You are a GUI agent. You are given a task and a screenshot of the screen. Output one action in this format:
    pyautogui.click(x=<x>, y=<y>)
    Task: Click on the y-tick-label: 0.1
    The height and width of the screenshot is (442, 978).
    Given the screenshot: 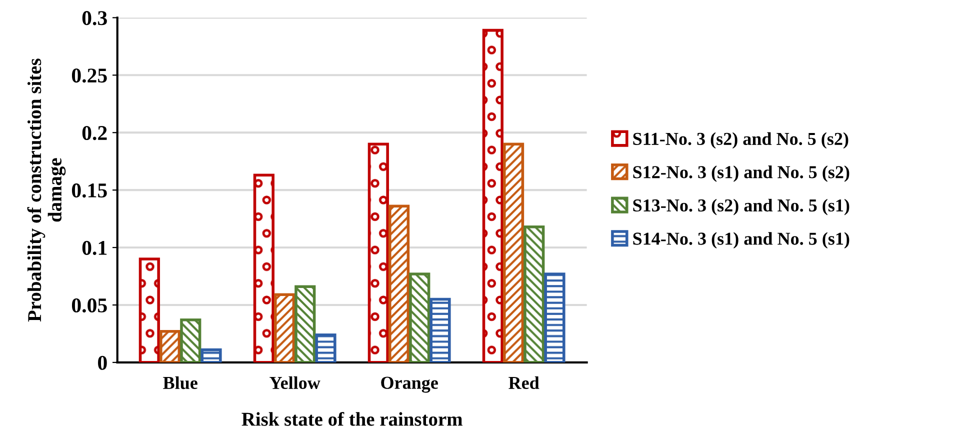 What is the action you would take?
    pyautogui.click(x=94, y=248)
    